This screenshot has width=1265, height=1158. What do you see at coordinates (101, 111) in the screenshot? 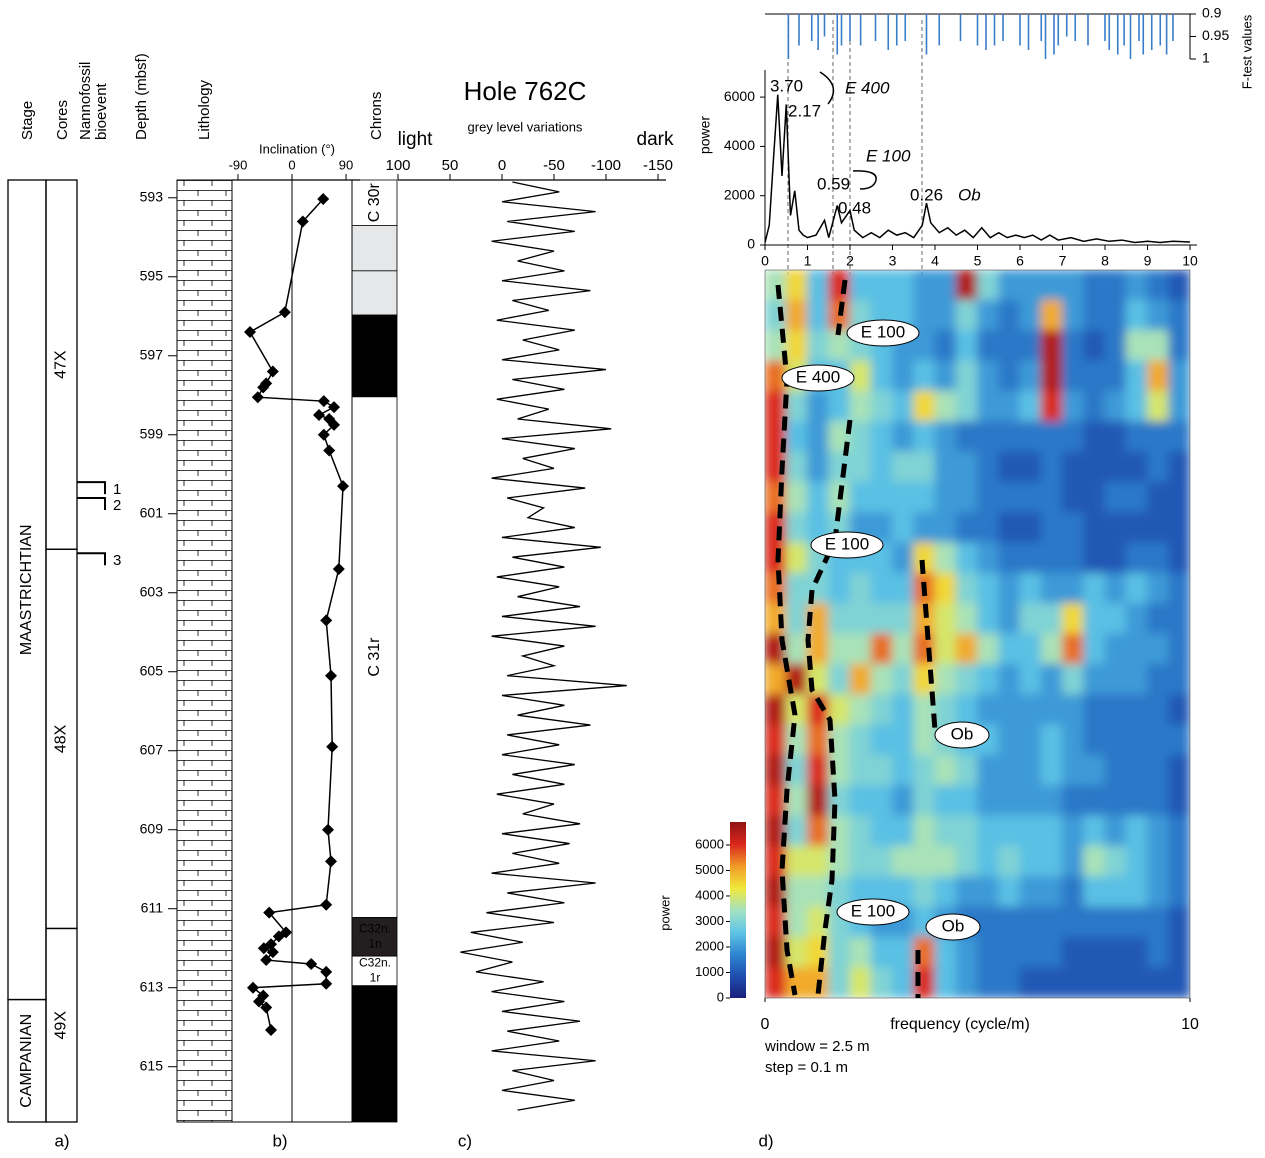
I see `bioevent-header: bioevent` at bounding box center [101, 111].